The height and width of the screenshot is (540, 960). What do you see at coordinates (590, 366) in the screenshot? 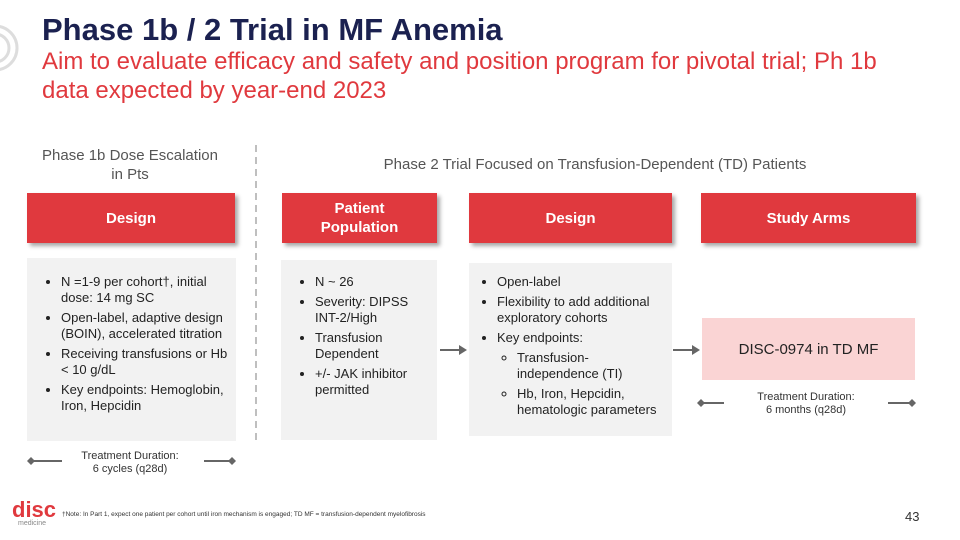
I see `sub-bullet: Transfusion-independence (TI)` at bounding box center [590, 366].